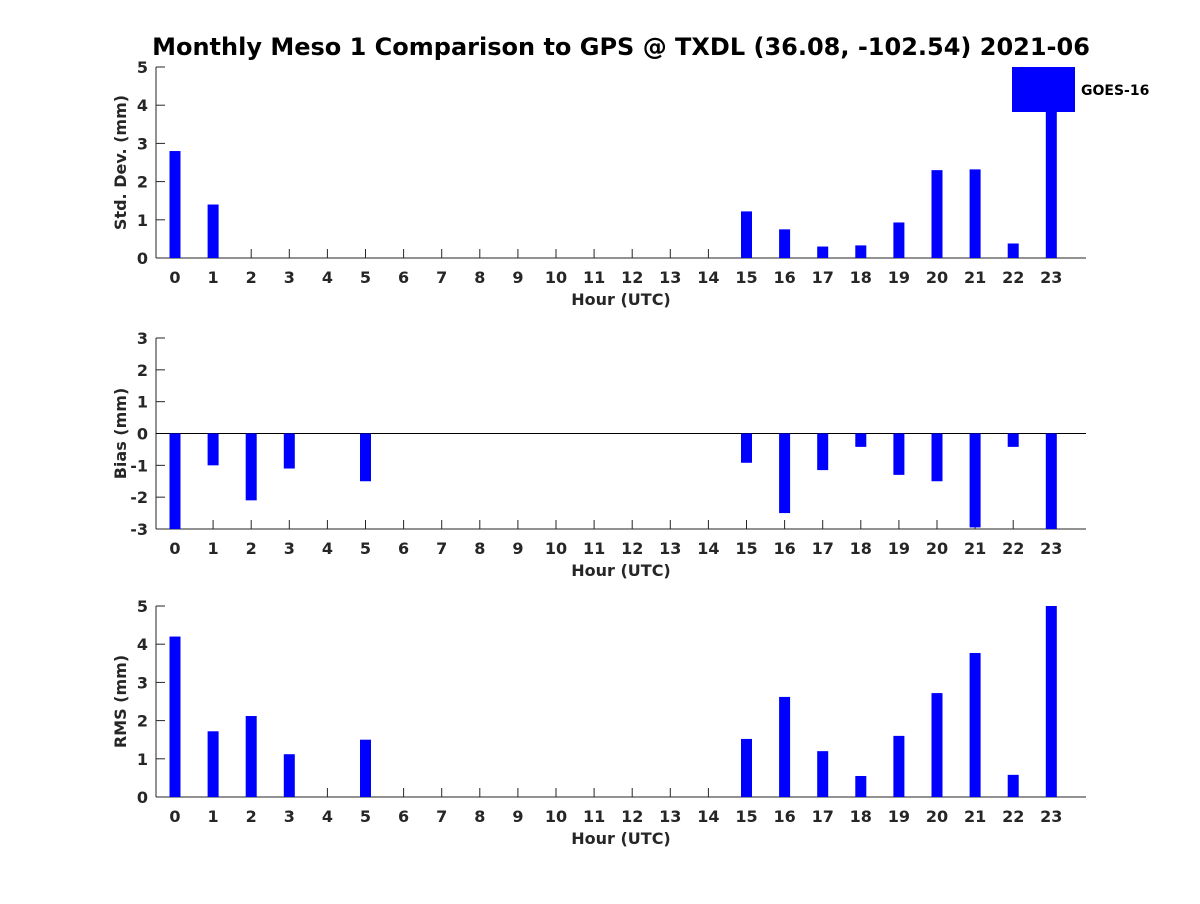  I want to click on y-tick-label: 0, so click(142, 797).